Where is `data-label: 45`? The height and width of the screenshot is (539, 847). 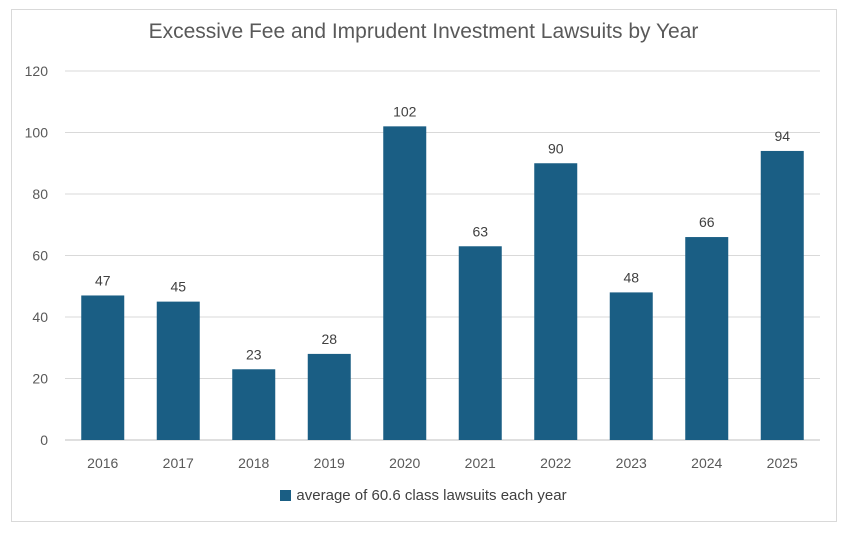 data-label: 45 is located at coordinates (178, 287).